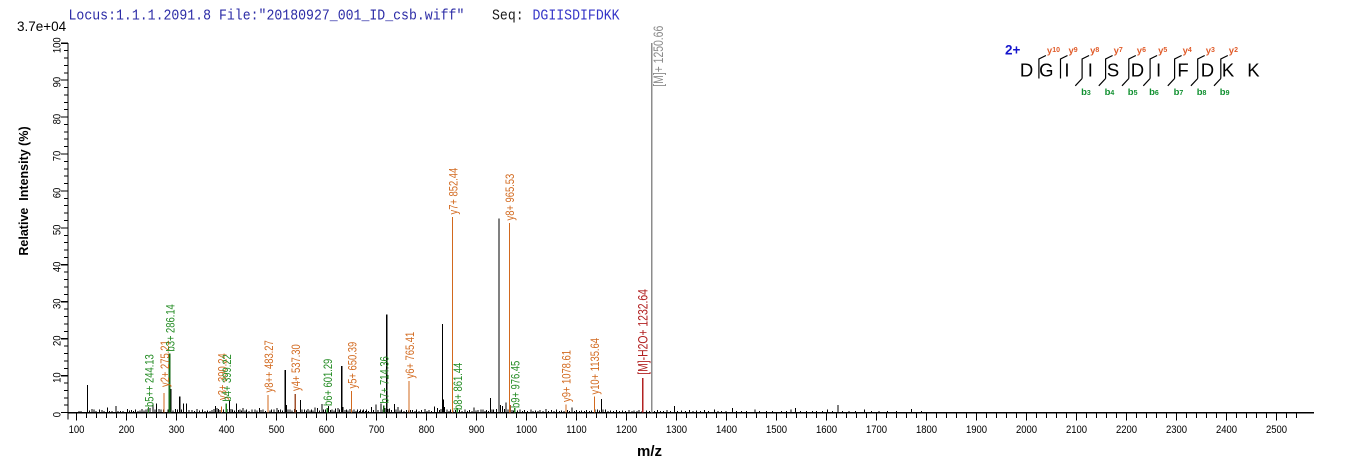 This screenshot has width=1362, height=473. What do you see at coordinates (1026, 430) in the screenshot?
I see `svg-text: 2000` at bounding box center [1026, 430].